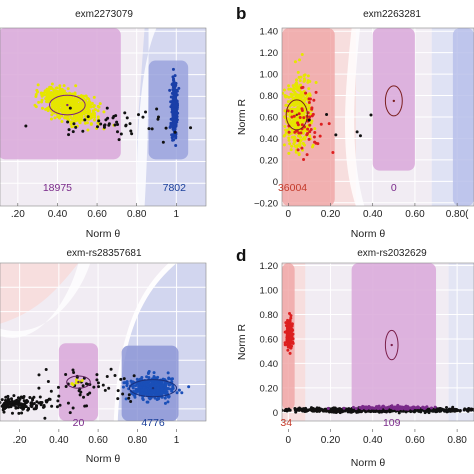  Describe the element at coordinates (79, 423) in the screenshot. I see `genotype-count: 20` at that location.